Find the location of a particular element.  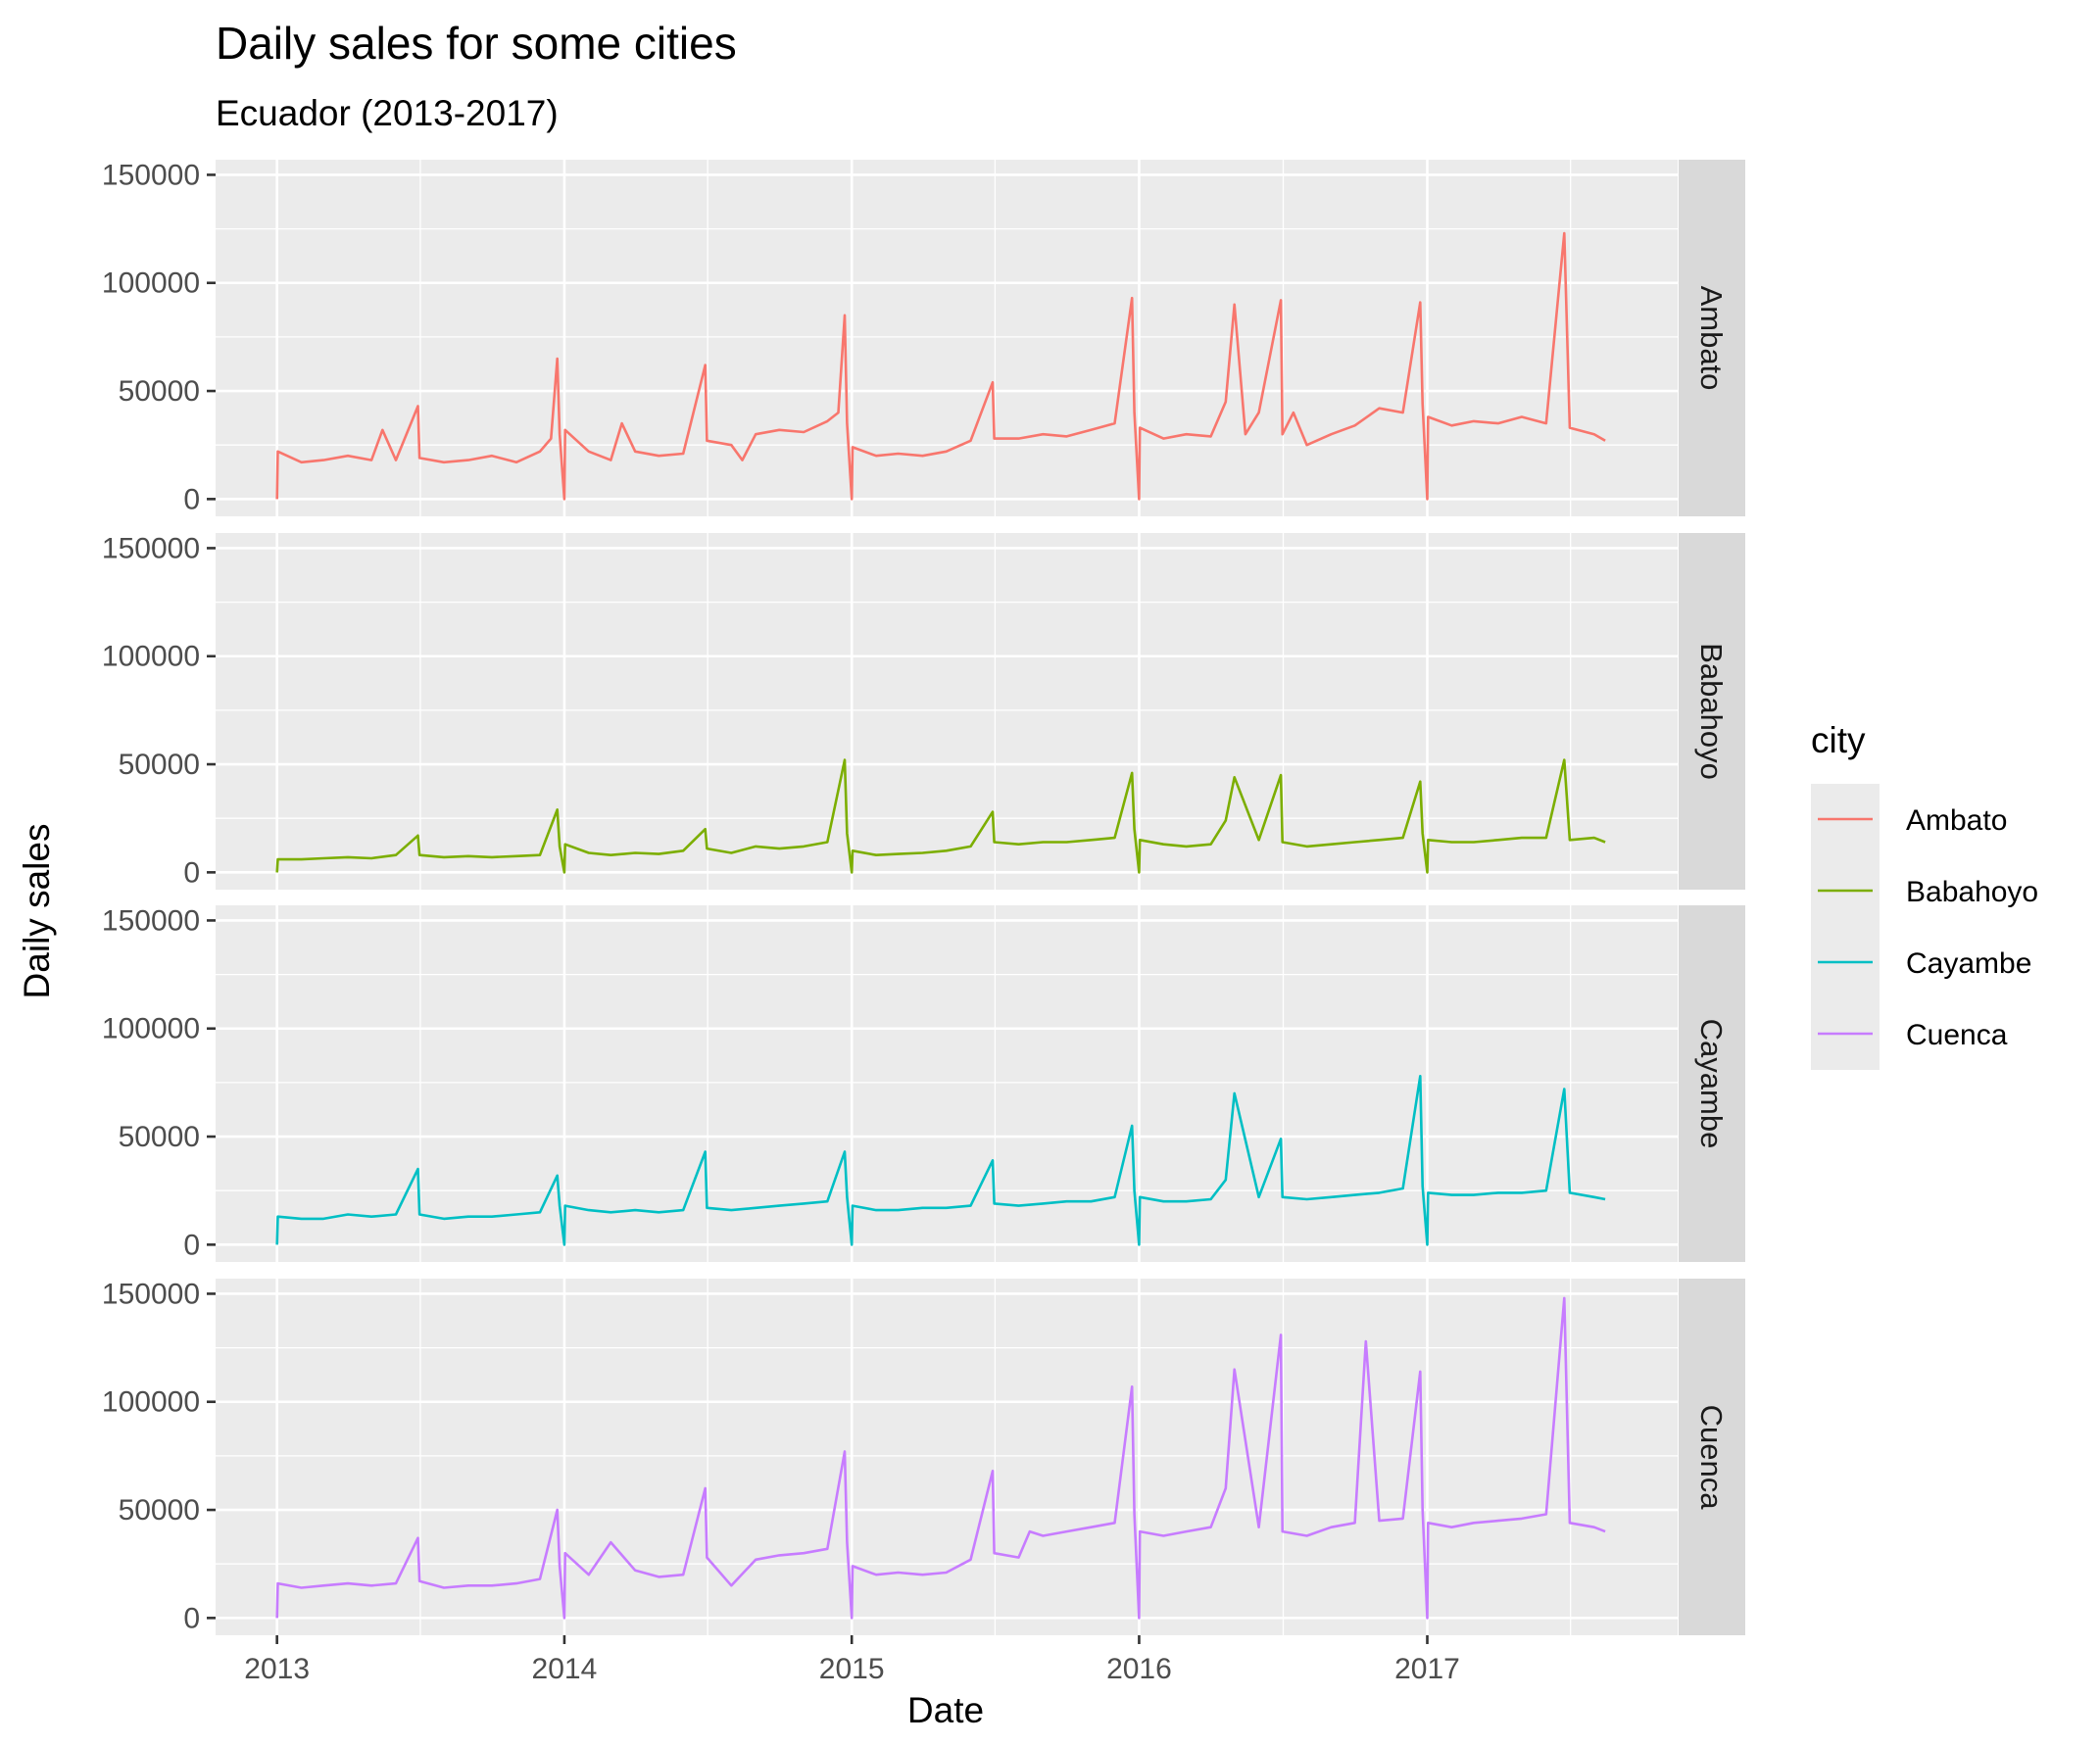

legend-item-ambato: Ambato is located at coordinates (1913, 820).